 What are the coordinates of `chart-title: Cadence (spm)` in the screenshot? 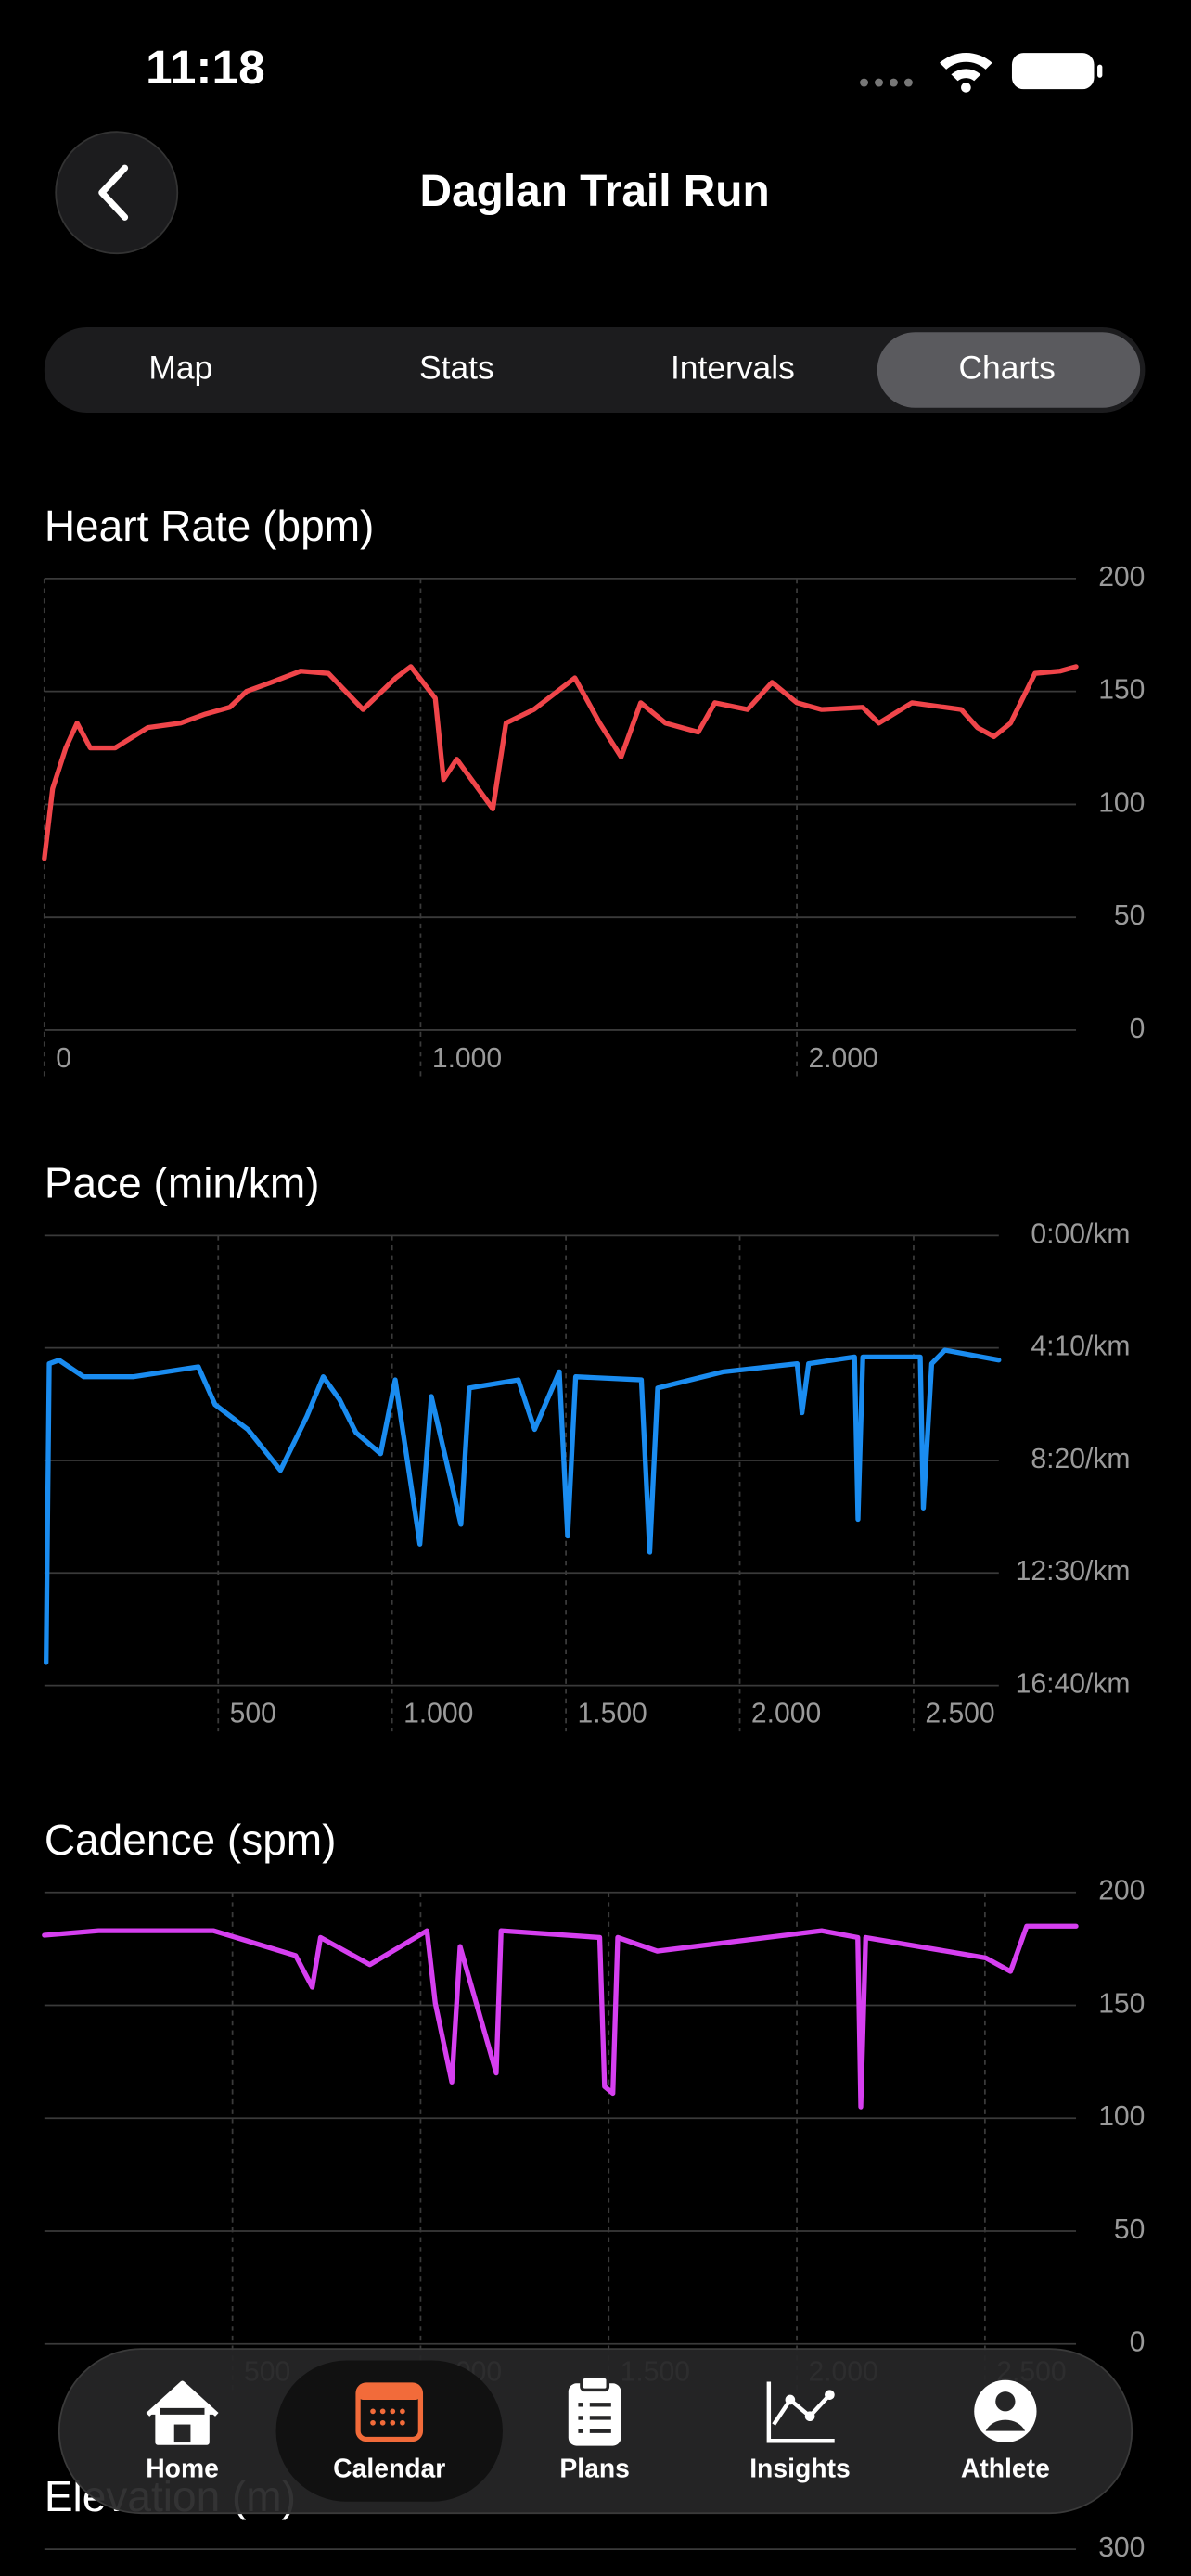 It's located at (191, 1840).